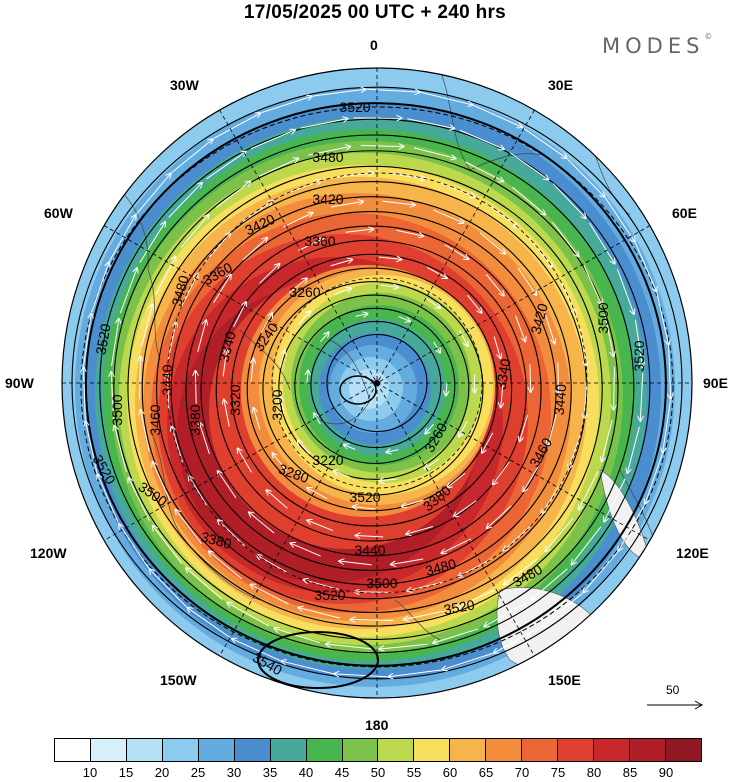  Describe the element at coordinates (162, 772) in the screenshot. I see `colorbar-label: 20` at that location.